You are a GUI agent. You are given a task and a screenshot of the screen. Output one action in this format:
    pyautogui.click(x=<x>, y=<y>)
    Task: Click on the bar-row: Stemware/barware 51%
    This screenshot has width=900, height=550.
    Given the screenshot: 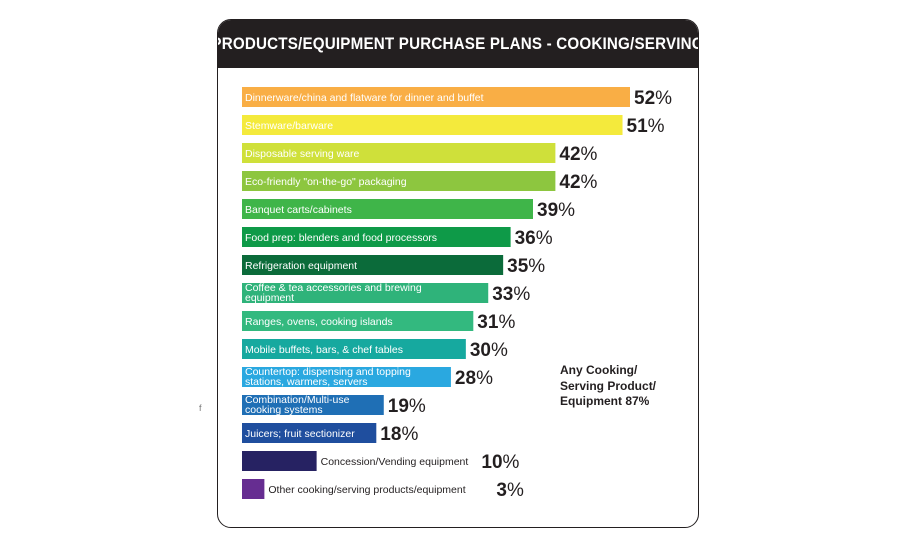 What is the action you would take?
    pyautogui.click(x=453, y=126)
    